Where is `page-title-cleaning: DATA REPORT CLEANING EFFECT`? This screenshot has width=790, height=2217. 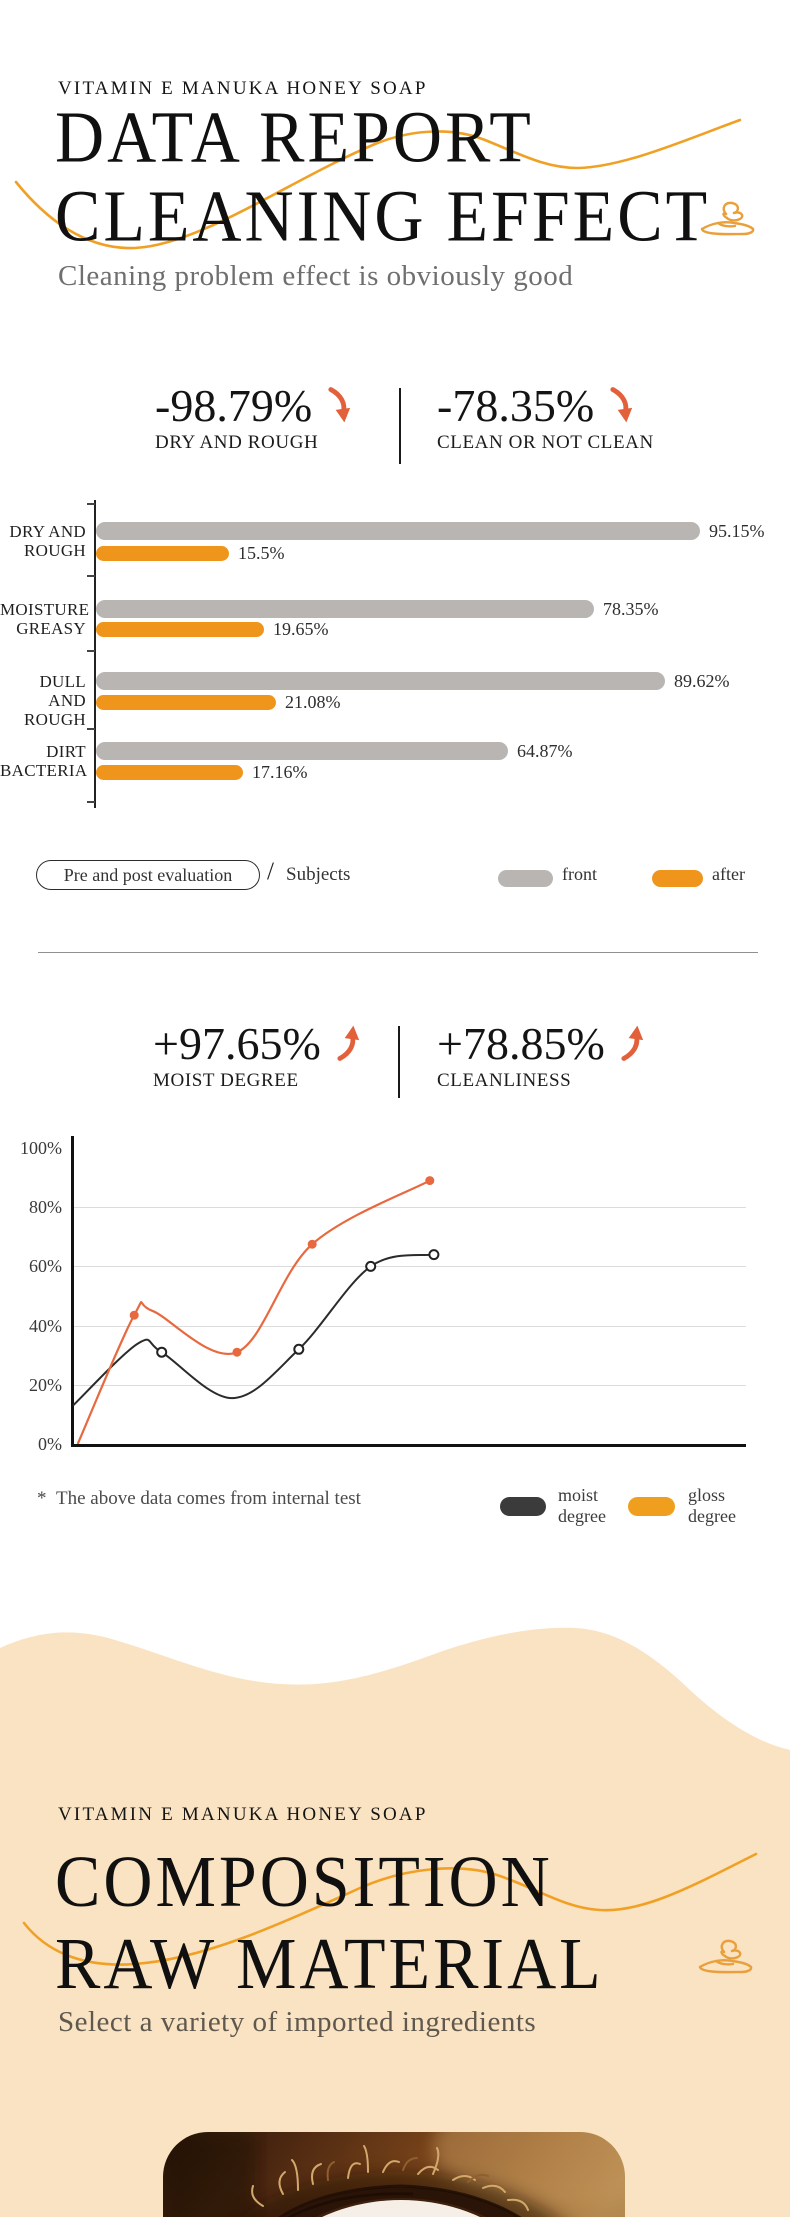
page-title-cleaning: DATA REPORT CLEANING EFFECT is located at coordinates (383, 176).